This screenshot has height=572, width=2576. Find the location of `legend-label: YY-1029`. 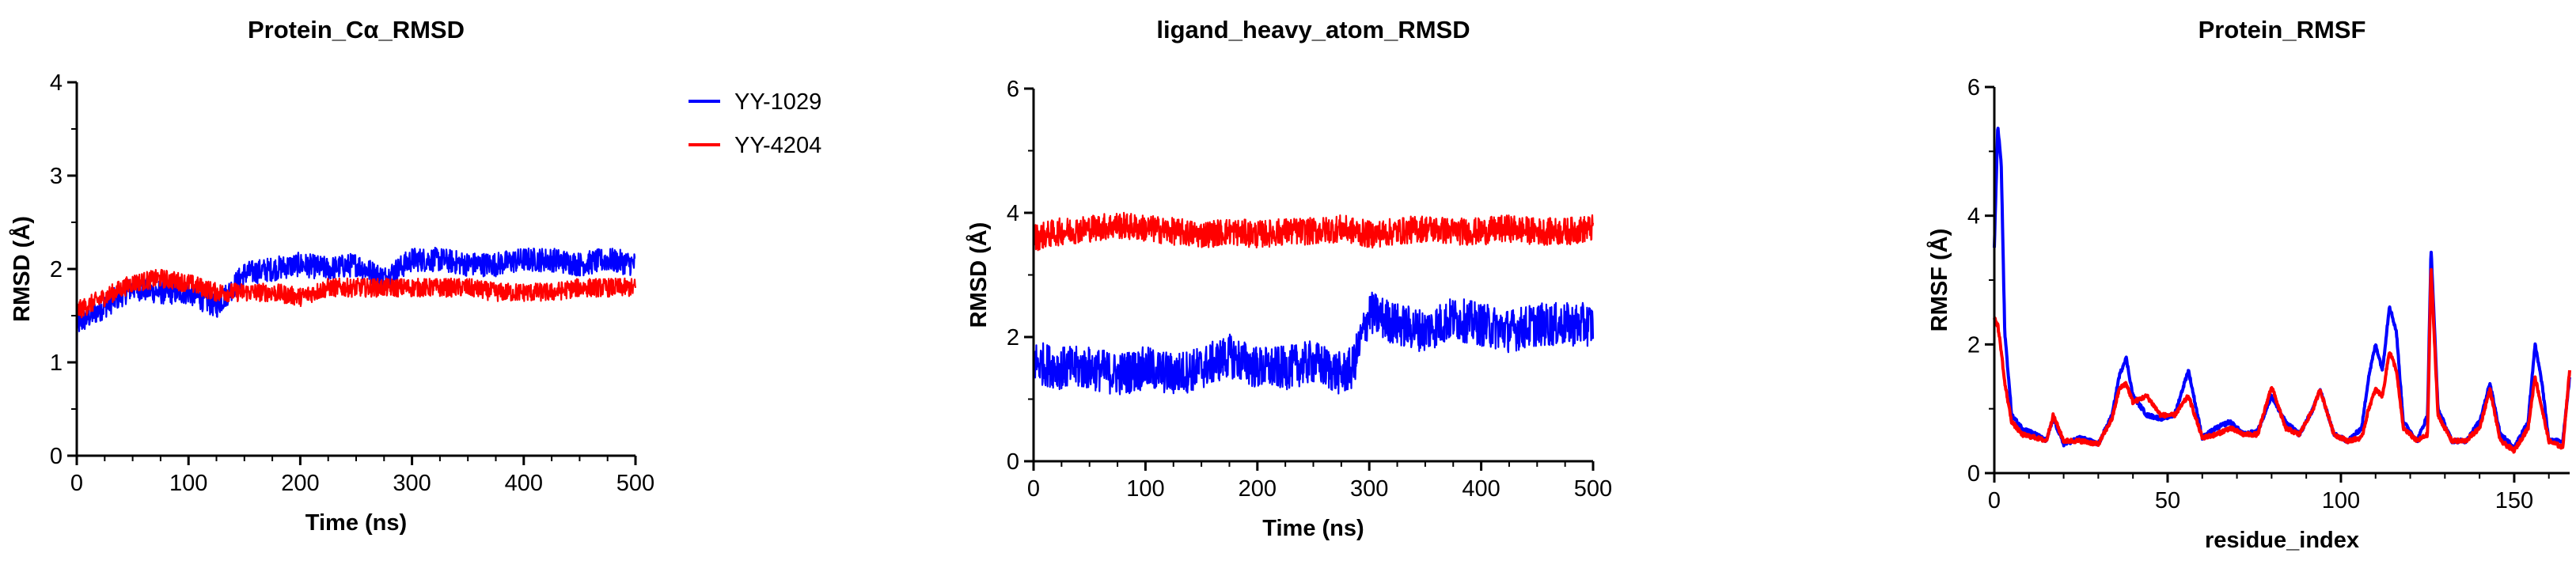

legend-label: YY-1029 is located at coordinates (777, 102).